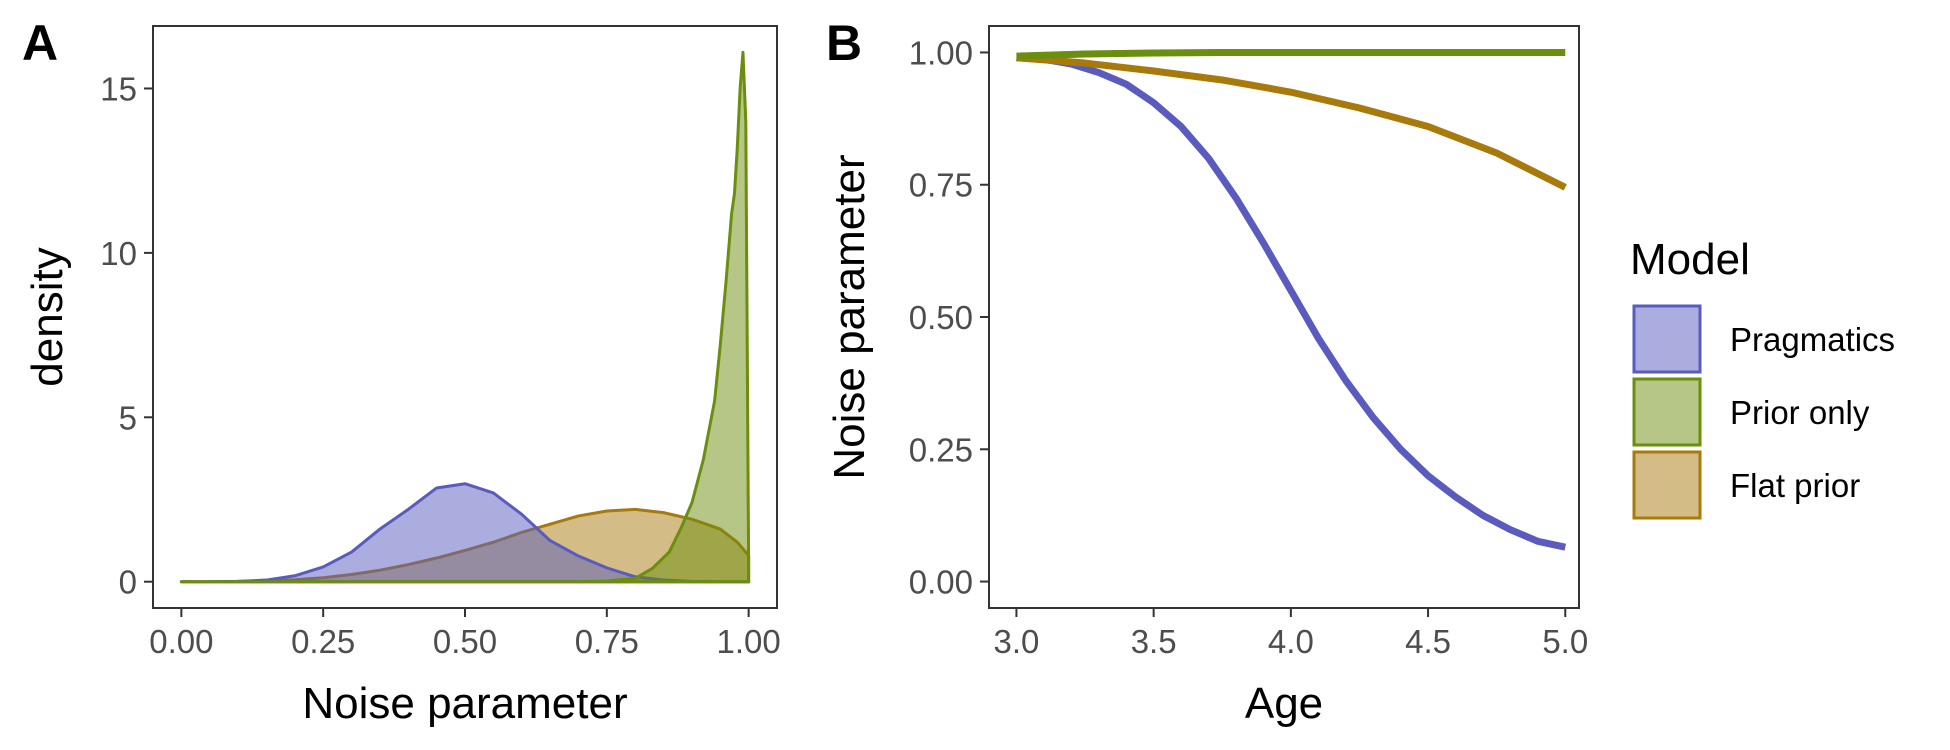  Describe the element at coordinates (1565, 641) in the screenshot. I see `panel-b-x-tick-label: 5.0` at that location.